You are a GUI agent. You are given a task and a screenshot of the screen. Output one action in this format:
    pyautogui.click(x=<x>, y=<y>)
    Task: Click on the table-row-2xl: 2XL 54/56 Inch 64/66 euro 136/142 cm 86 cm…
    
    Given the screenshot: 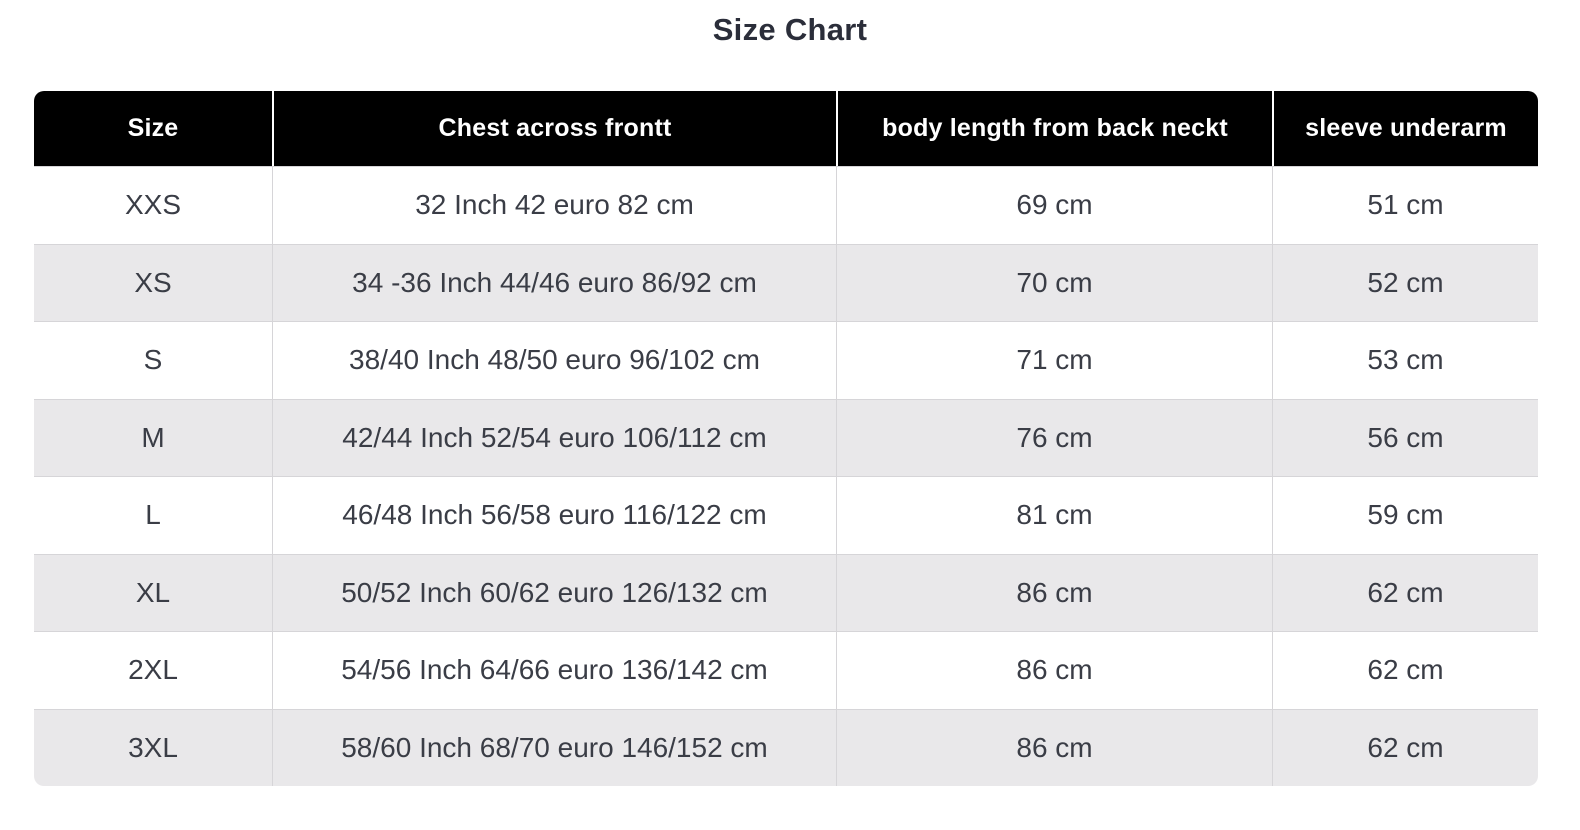 What is the action you would take?
    pyautogui.click(x=786, y=670)
    